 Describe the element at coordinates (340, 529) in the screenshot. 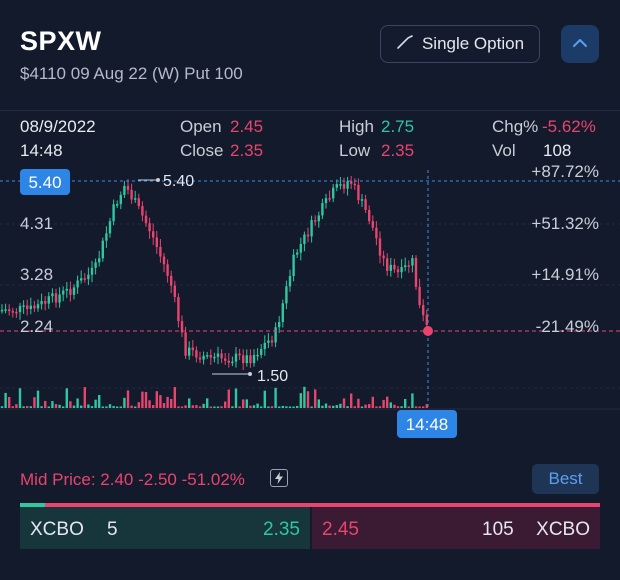

I see `ask-price: 2.45` at that location.